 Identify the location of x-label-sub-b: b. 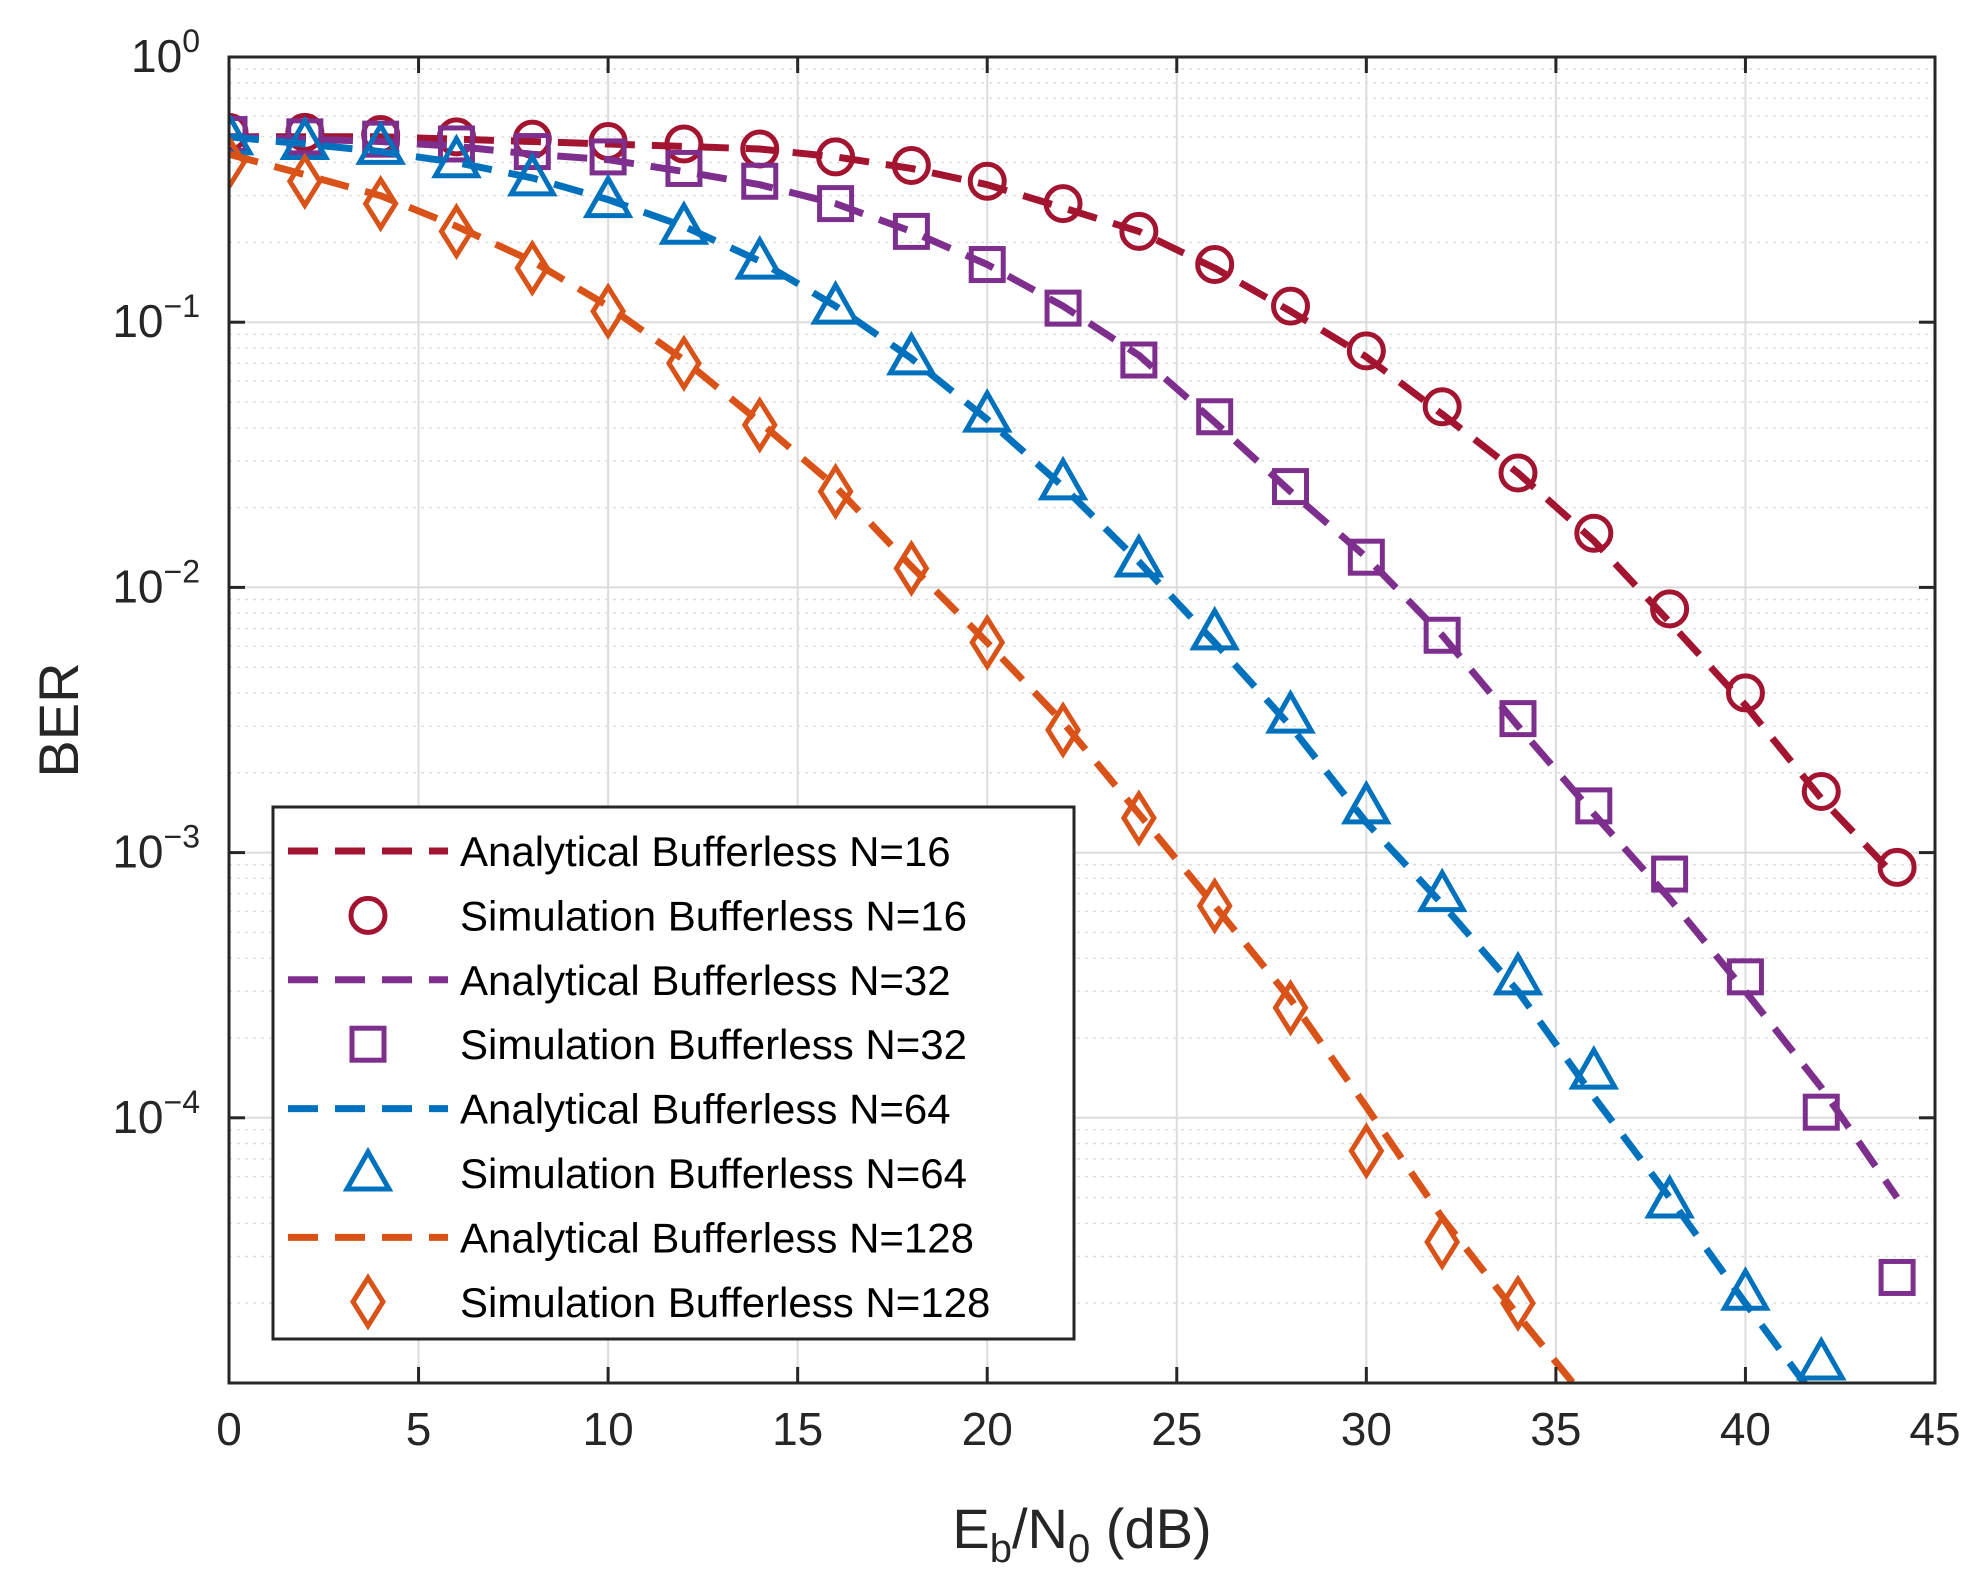
(1001, 1549).